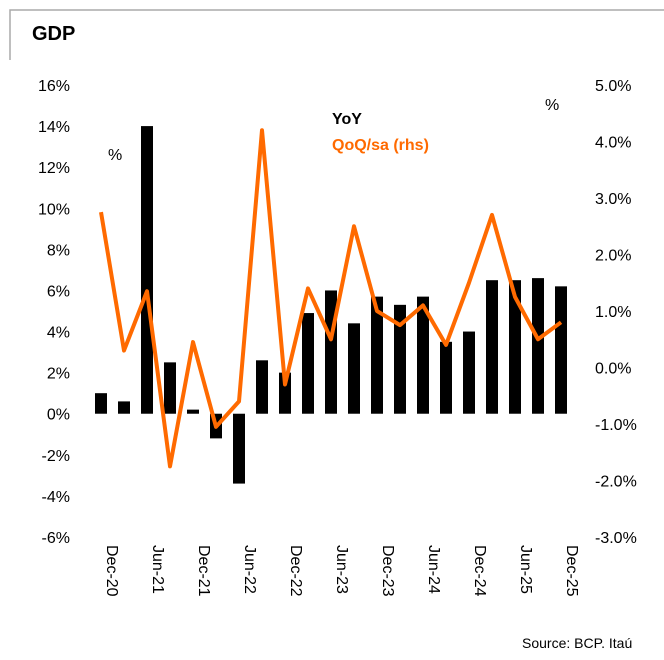 The height and width of the screenshot is (660, 664). I want to click on y-tick-label: -4%, so click(56, 497).